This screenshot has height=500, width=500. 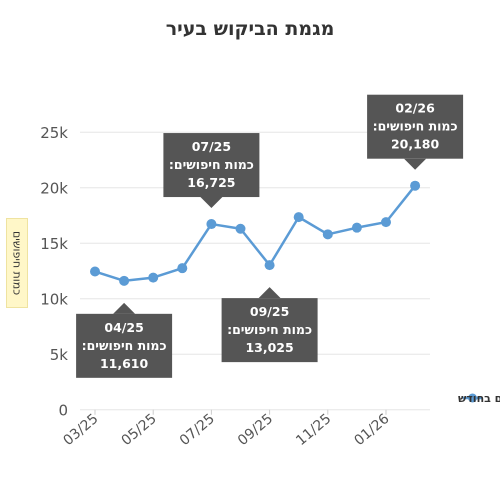 I want to click on tooltip-date: 04/25, so click(x=123, y=327).